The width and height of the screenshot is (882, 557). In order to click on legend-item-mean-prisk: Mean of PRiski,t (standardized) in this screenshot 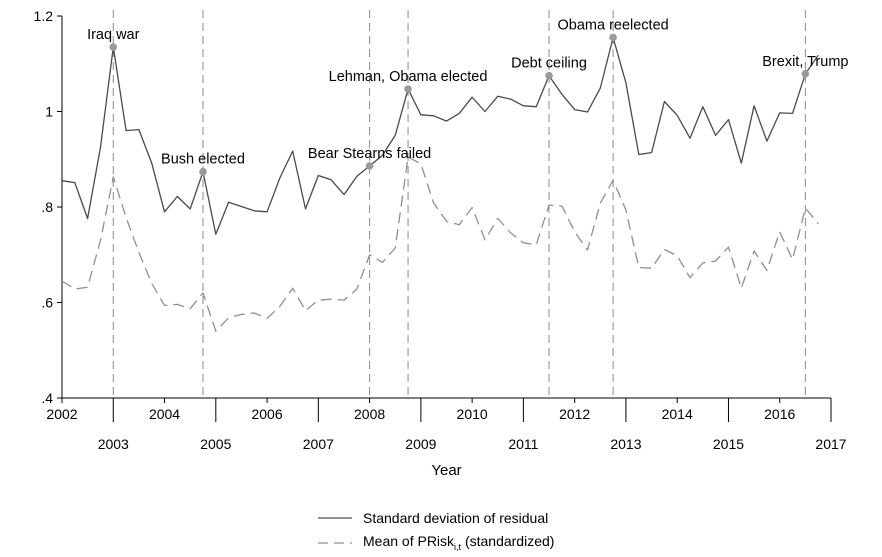, I will do `click(518, 542)`.